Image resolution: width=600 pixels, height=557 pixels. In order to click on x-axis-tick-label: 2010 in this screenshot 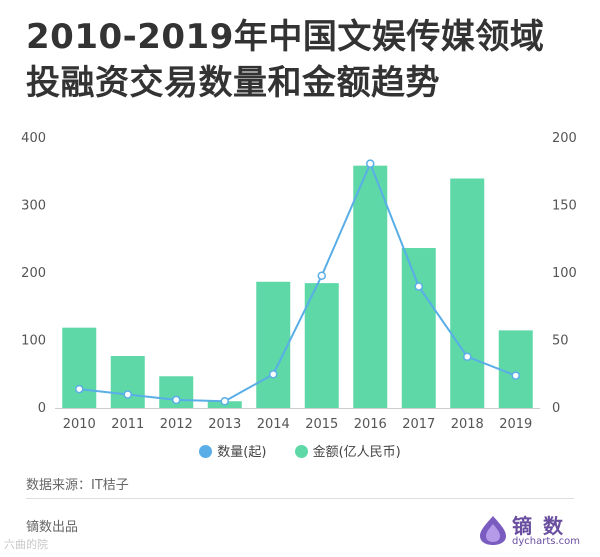, I will do `click(79, 424)`.